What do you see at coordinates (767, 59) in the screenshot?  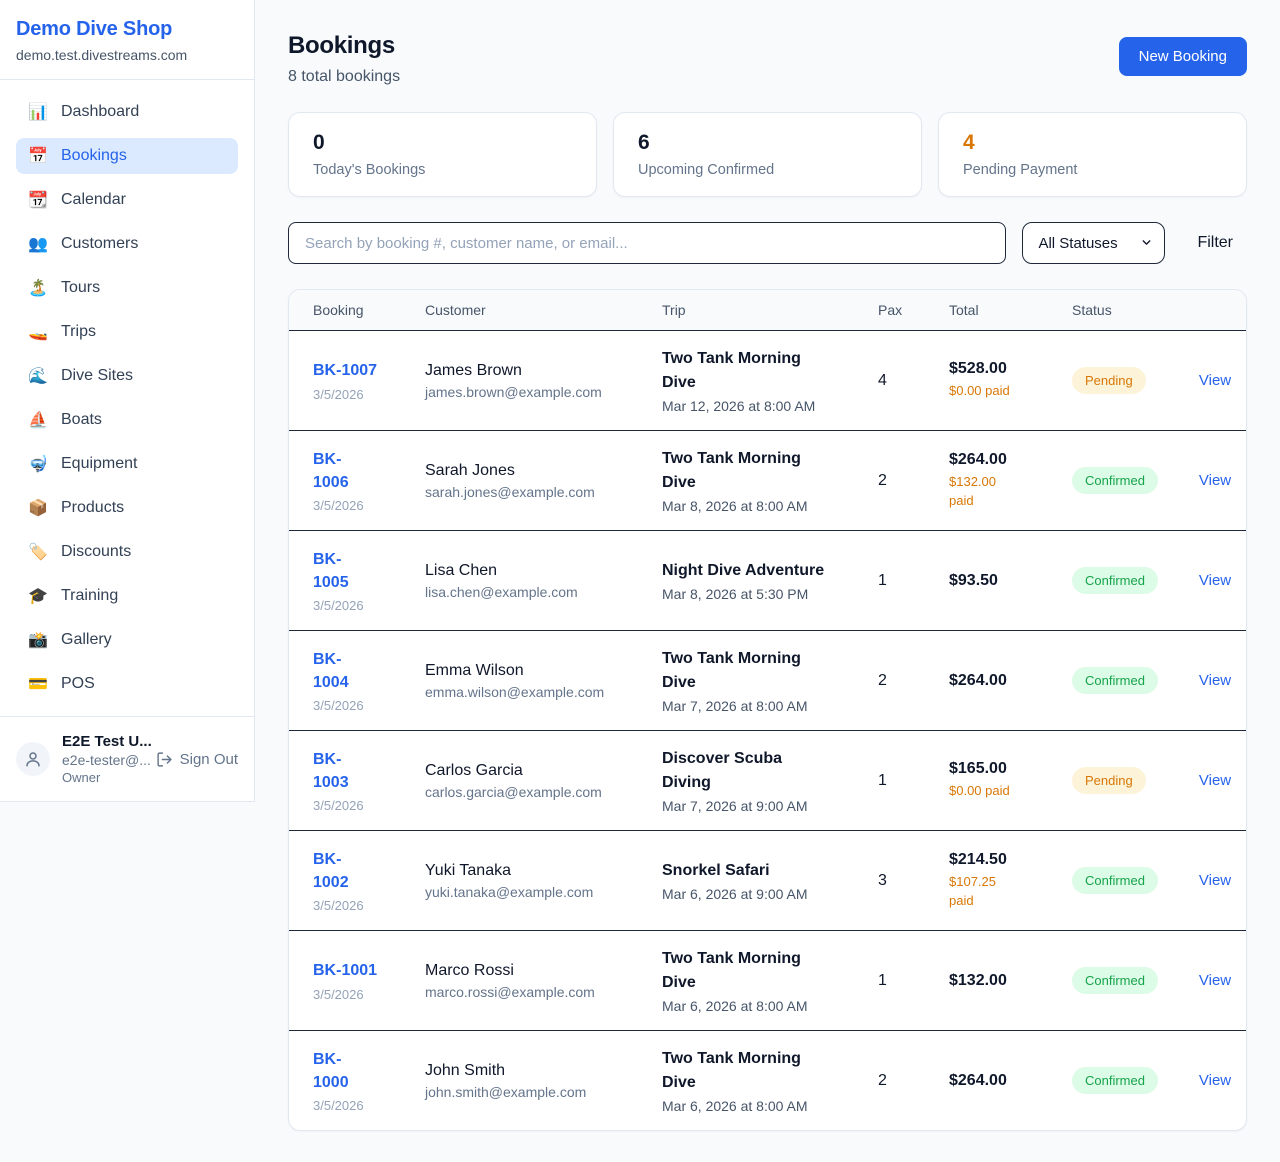 I see `page-header: Bookings 8 total bookings New Booking` at bounding box center [767, 59].